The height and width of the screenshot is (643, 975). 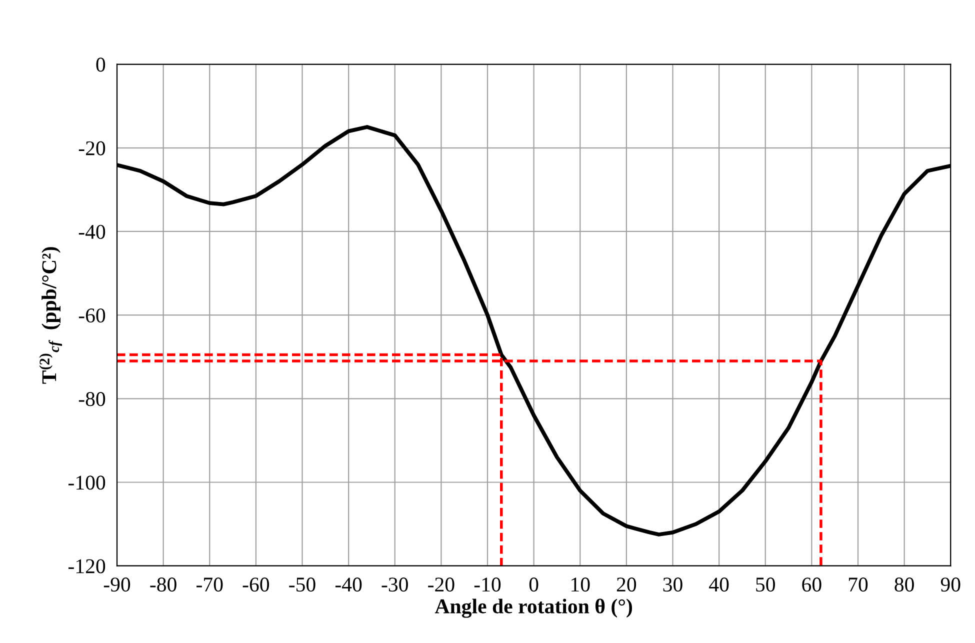 What do you see at coordinates (92, 315) in the screenshot?
I see `y-tick-label: -60` at bounding box center [92, 315].